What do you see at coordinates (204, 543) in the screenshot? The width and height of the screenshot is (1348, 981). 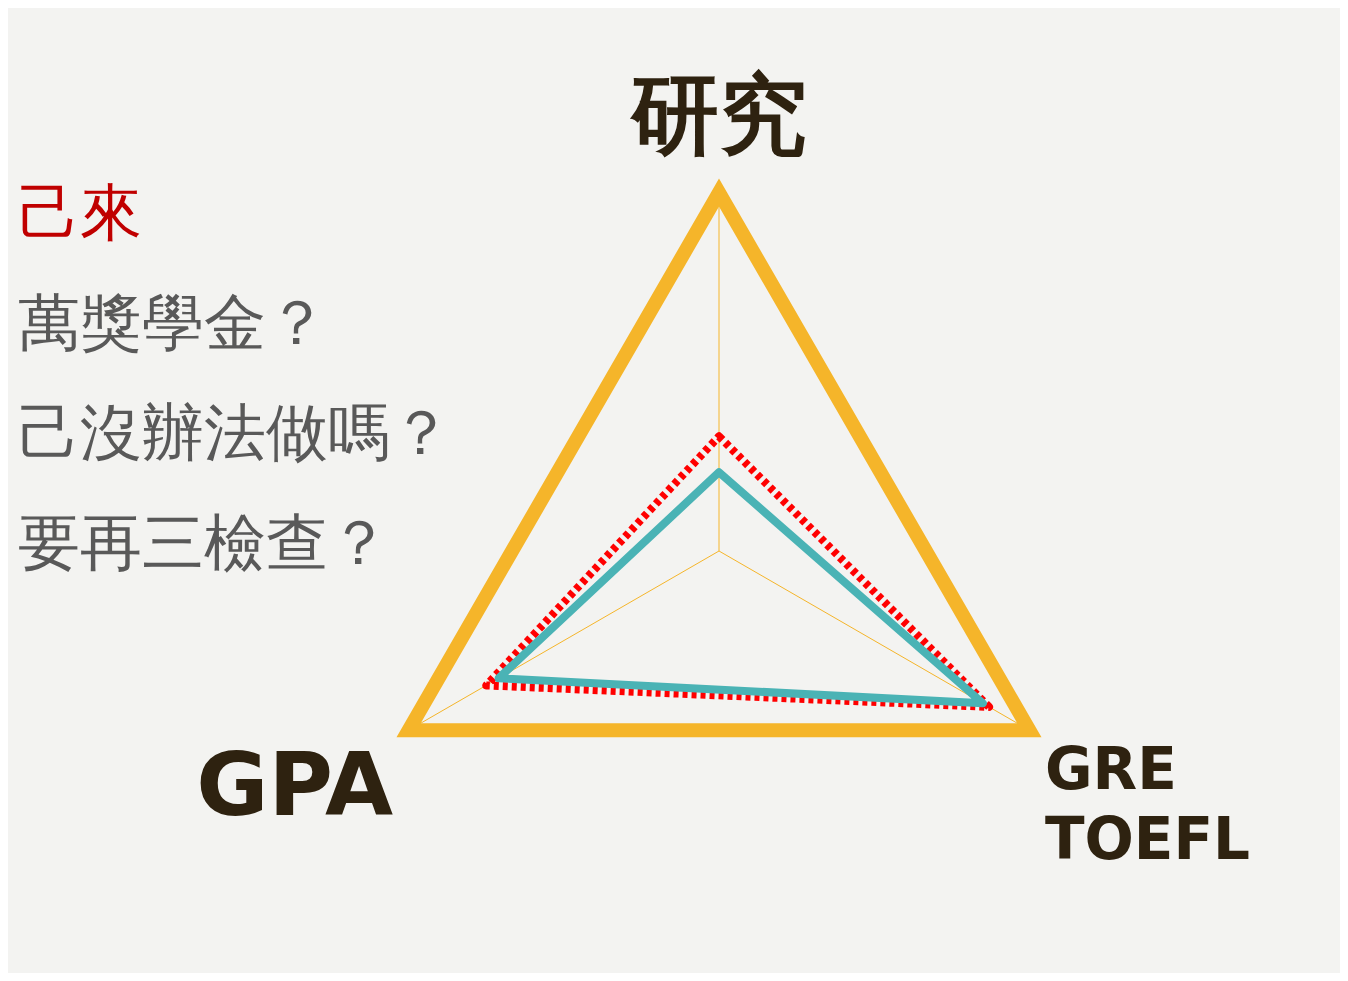 I see `text: 要再三檢查？` at bounding box center [204, 543].